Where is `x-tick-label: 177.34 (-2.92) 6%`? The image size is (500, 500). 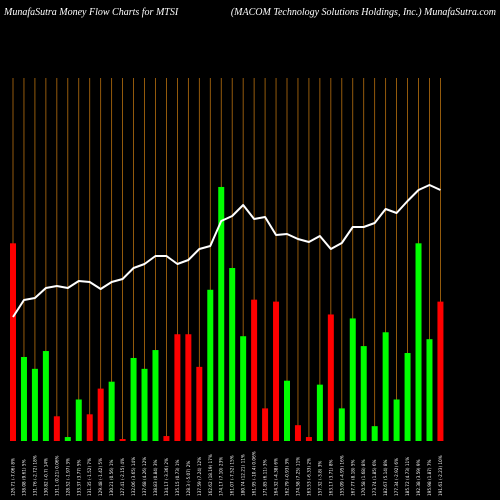 x-tick-label: 177.34 (-2.92) 6% is located at coordinates (396, 477).